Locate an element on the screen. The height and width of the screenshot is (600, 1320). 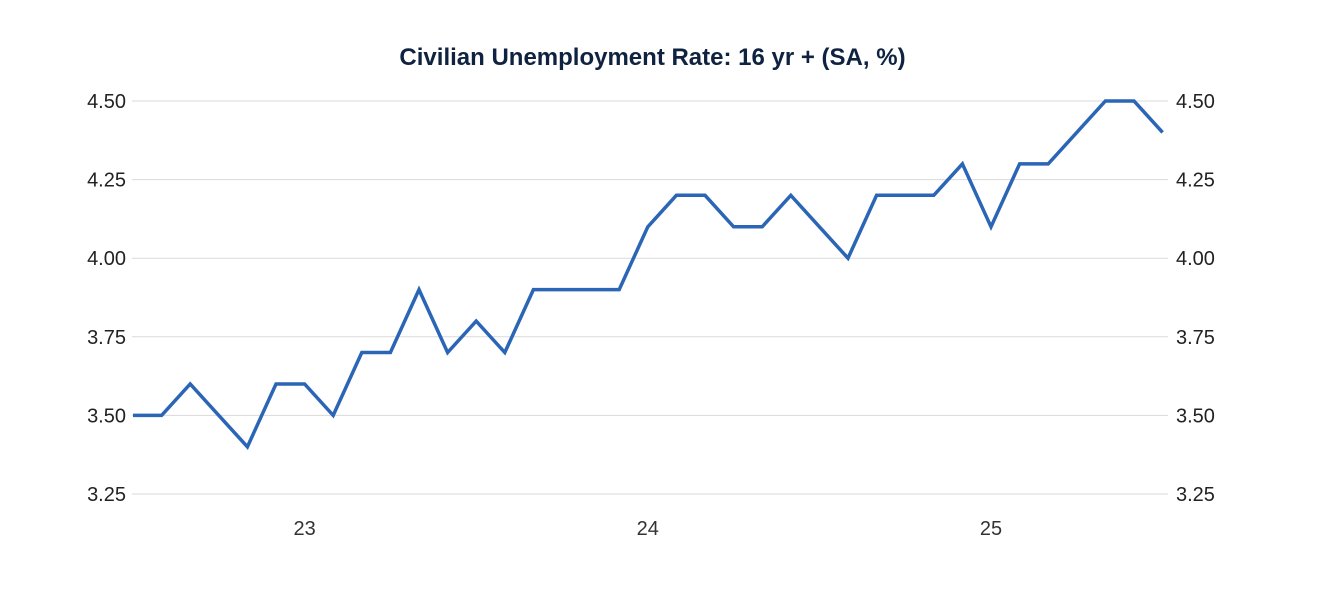
y-tick-label-right: 3.75 is located at coordinates (1195, 338).